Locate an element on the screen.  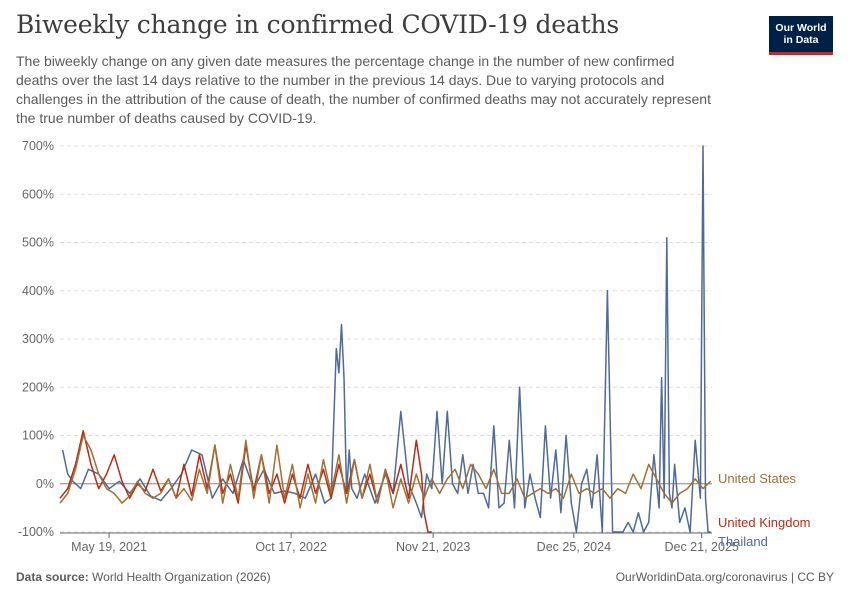
legend-label-thailand: Thailand is located at coordinates (743, 541).